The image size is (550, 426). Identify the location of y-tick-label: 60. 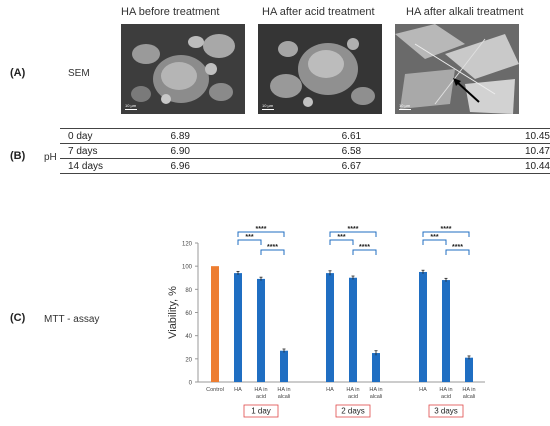
(188, 314).